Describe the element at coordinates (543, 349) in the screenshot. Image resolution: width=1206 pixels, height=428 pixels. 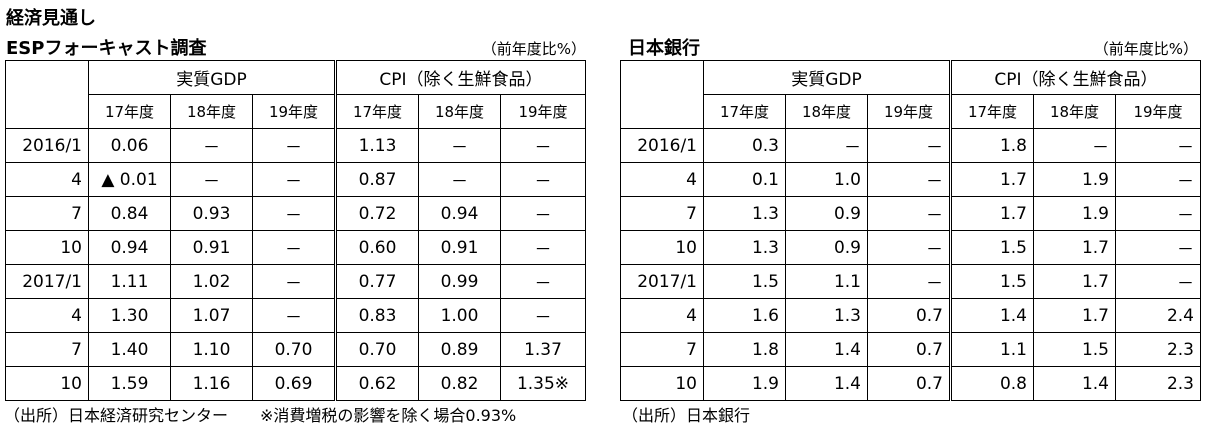
I see `data-cell: 1.37` at that location.